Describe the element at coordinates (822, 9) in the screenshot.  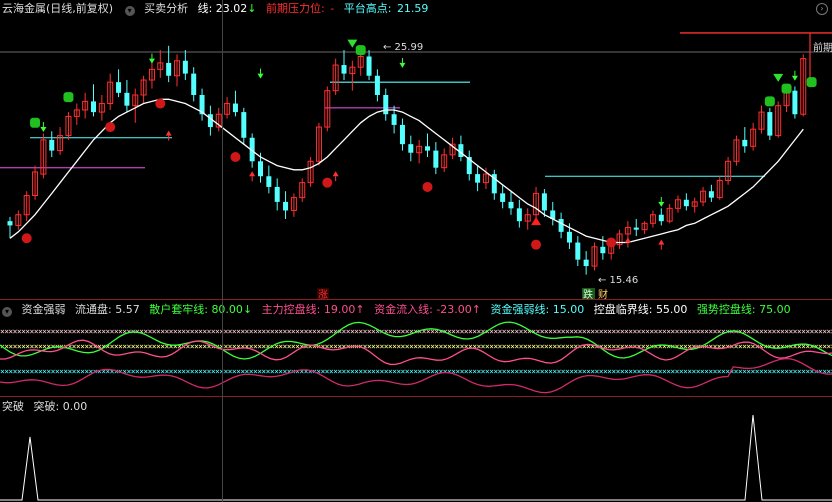
I see `expand-icon: ›` at that location.